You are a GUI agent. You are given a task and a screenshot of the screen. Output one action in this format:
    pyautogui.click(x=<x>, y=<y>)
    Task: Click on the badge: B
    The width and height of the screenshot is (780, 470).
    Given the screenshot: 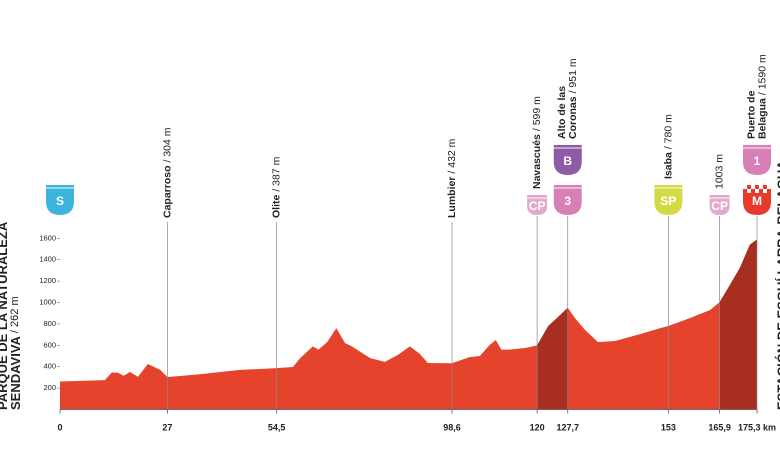 What is the action you would take?
    pyautogui.click(x=567, y=160)
    